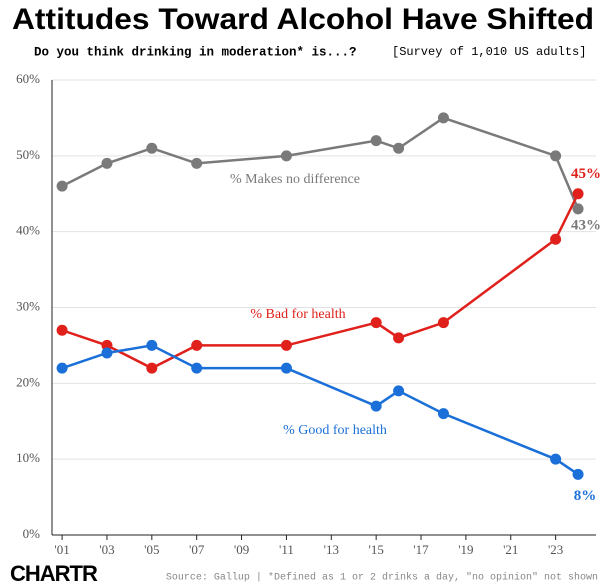 This screenshot has height=588, width=606. Describe the element at coordinates (286, 549) in the screenshot. I see `x-tick-label: '11` at that location.